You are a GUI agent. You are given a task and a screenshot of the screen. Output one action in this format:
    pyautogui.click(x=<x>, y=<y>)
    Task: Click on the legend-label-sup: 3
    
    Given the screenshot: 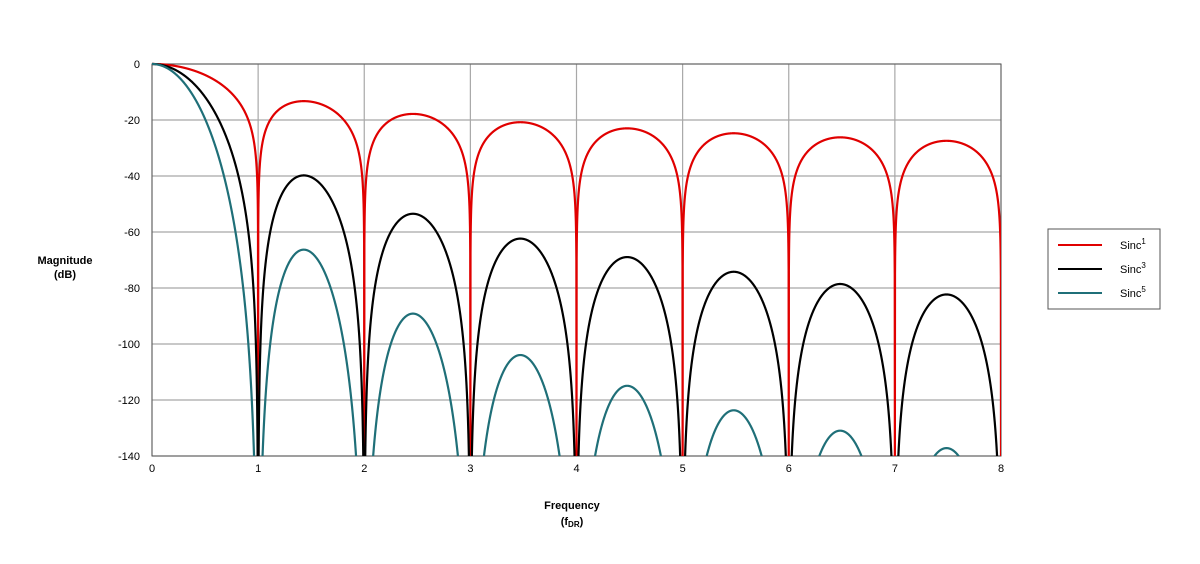 What is the action you would take?
    pyautogui.click(x=1143, y=265)
    